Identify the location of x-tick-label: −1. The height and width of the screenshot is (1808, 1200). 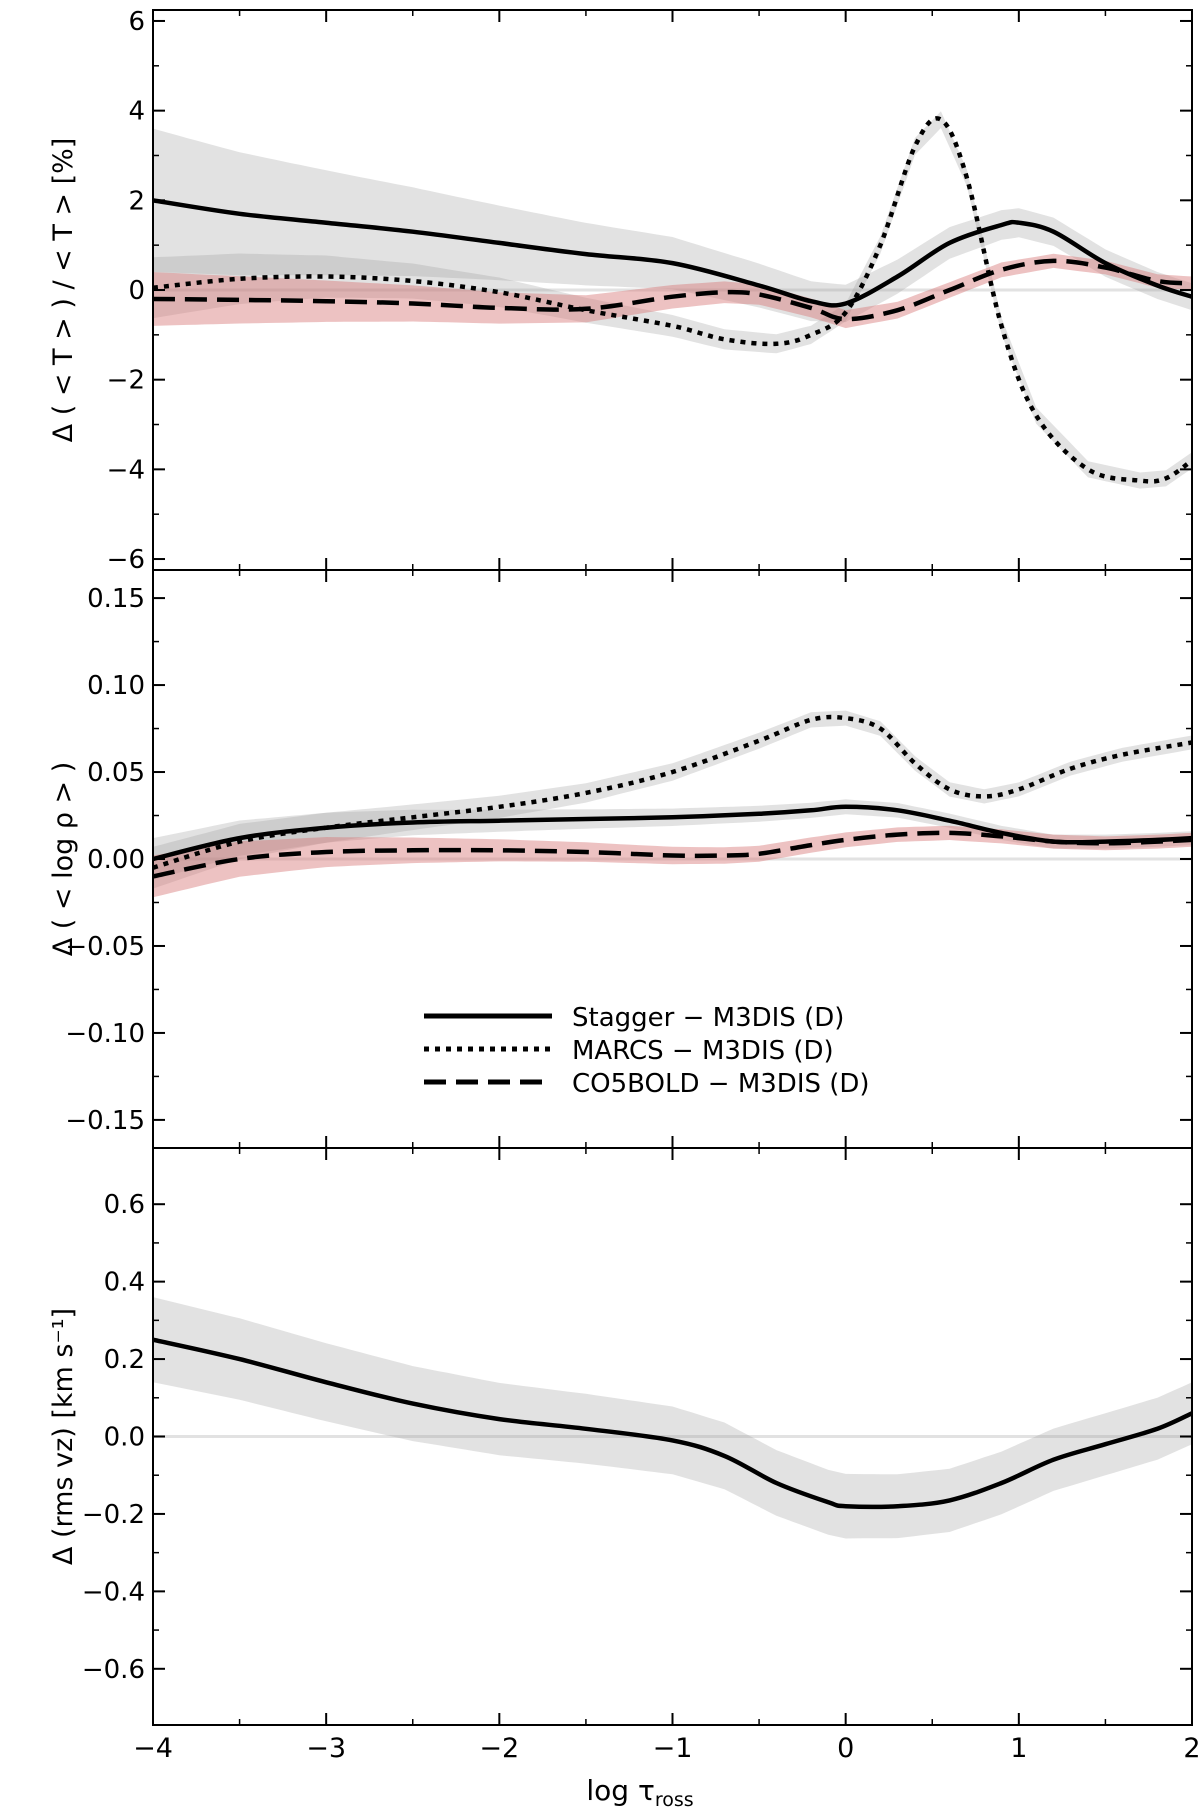
(673, 1748).